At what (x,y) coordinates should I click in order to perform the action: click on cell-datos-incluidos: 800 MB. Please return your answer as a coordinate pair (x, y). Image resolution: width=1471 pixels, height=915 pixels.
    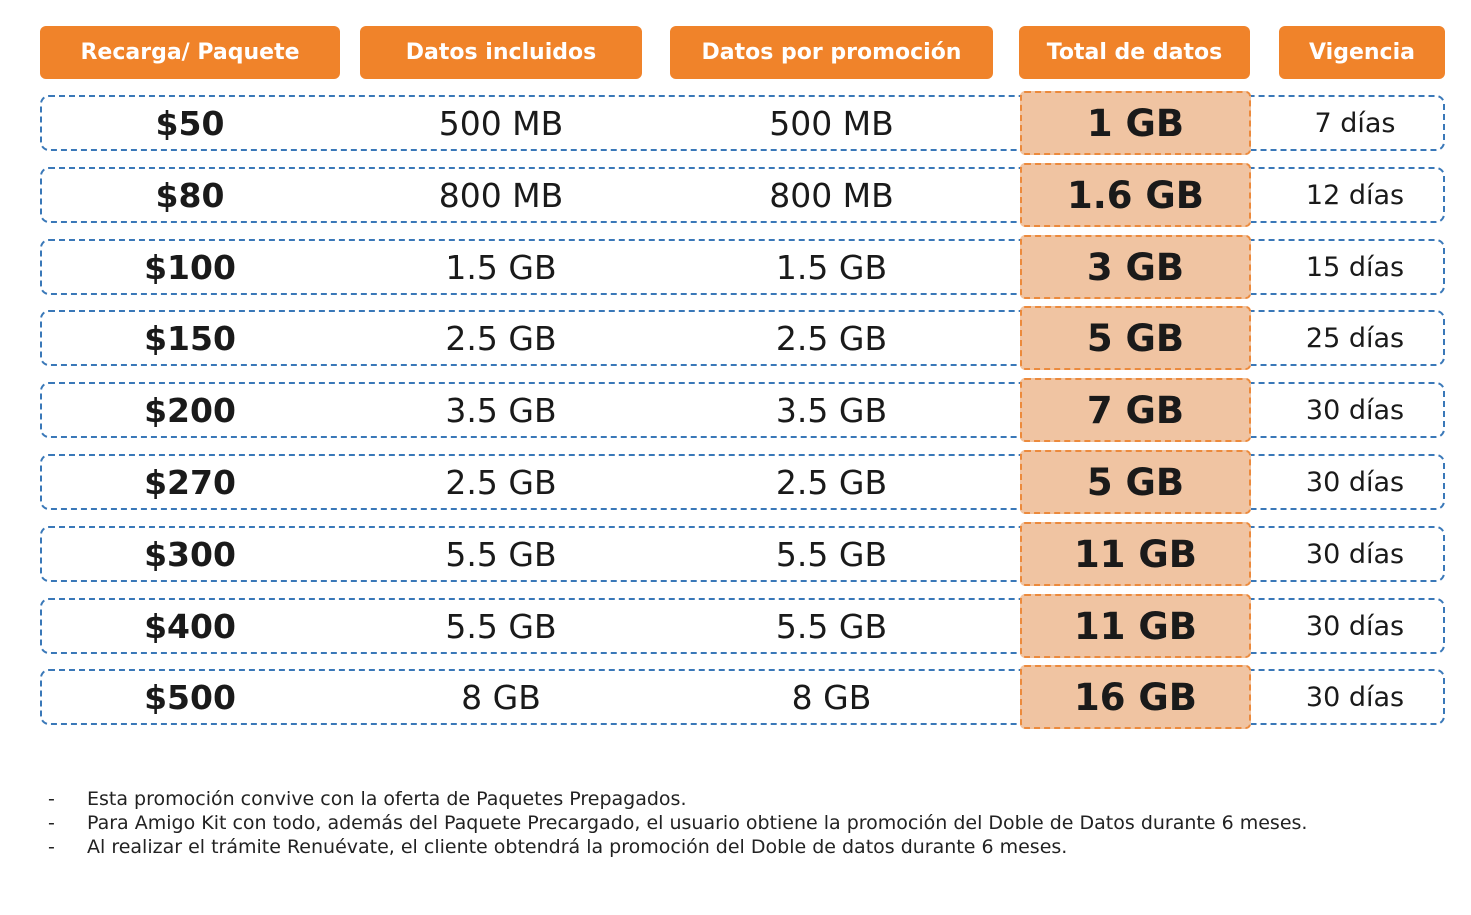
    Looking at the image, I should click on (501, 195).